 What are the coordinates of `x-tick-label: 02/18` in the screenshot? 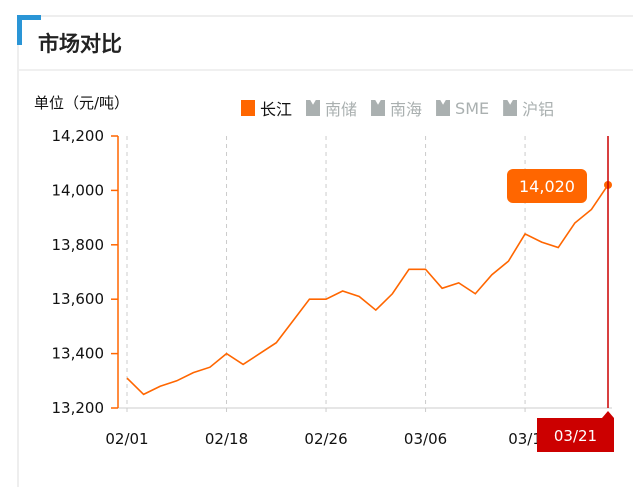 It's located at (226, 439).